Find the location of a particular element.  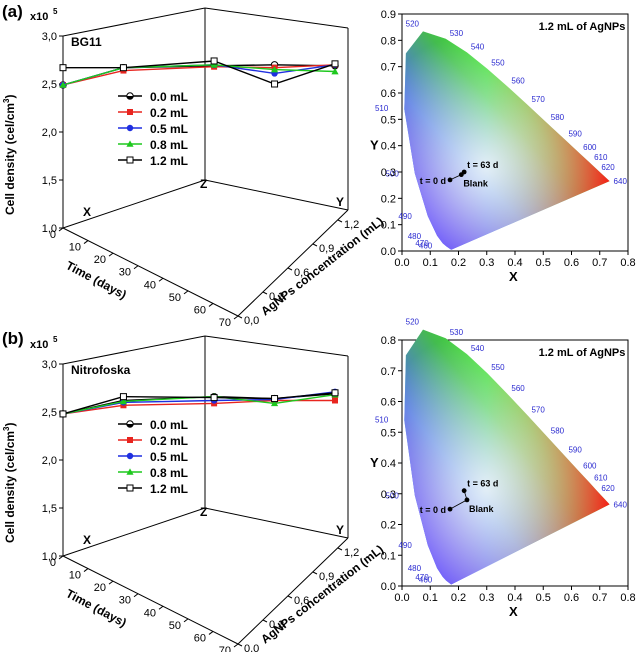

x-tick-label: 0.3 is located at coordinates (486, 263).